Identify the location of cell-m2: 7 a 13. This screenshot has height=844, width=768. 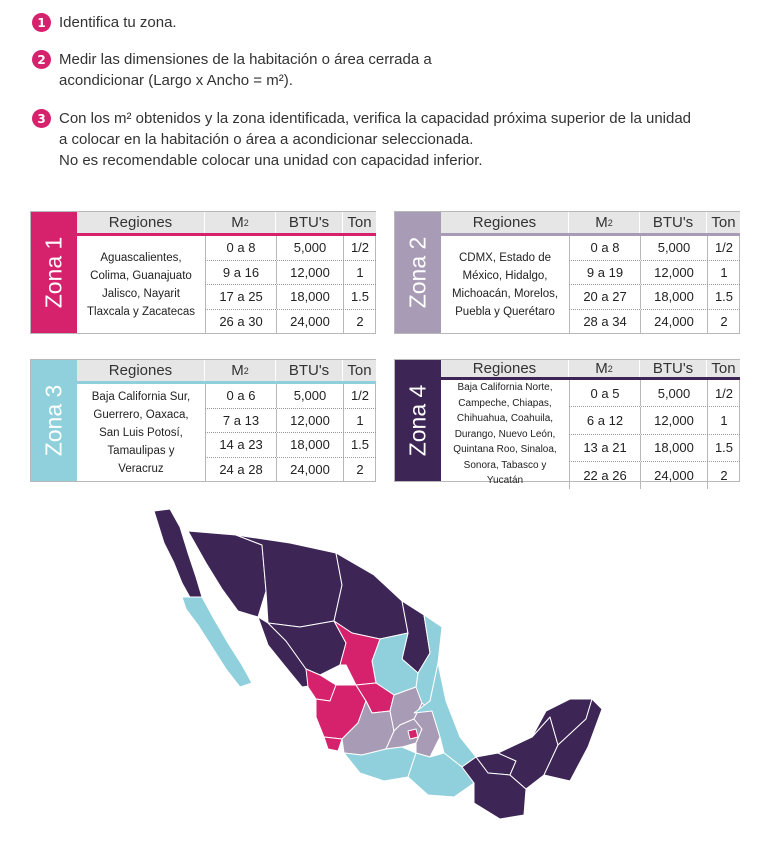
(240, 420).